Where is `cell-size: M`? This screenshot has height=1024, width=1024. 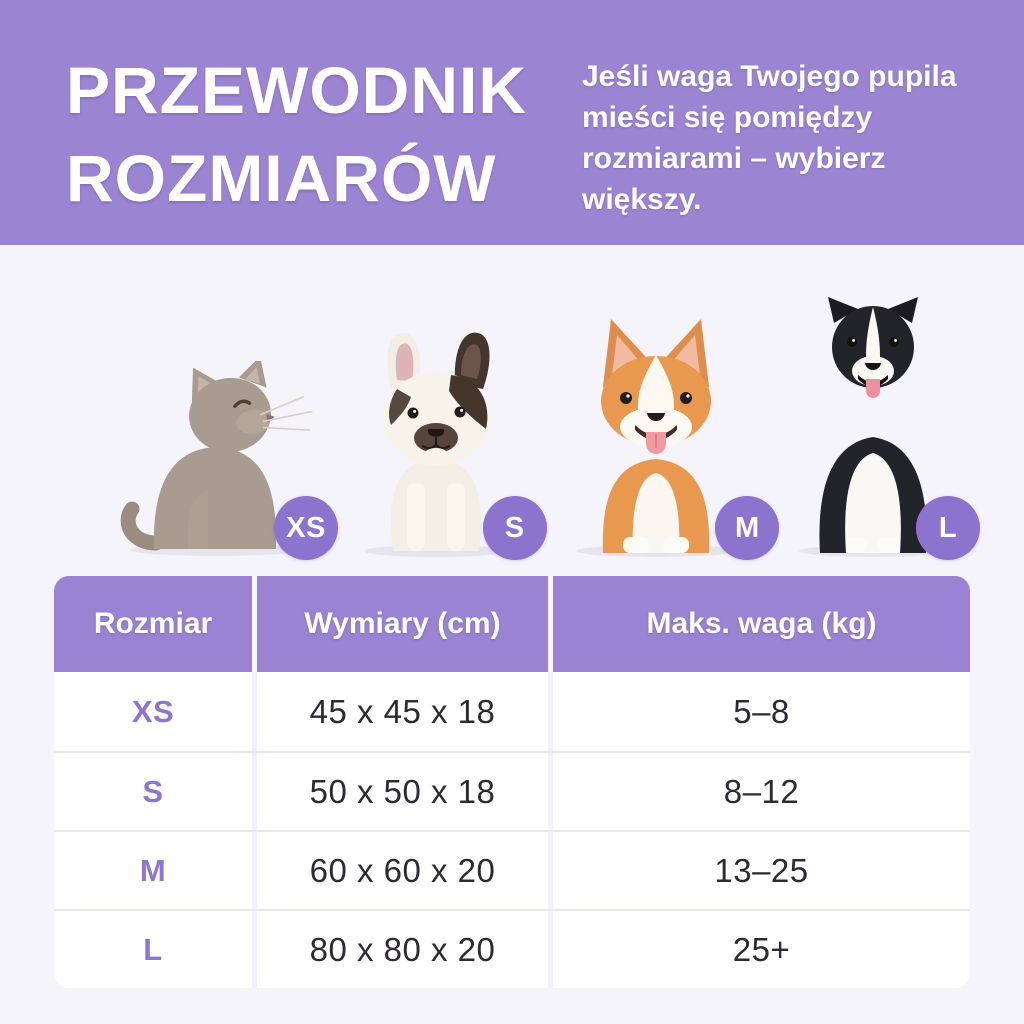 cell-size: M is located at coordinates (153, 870).